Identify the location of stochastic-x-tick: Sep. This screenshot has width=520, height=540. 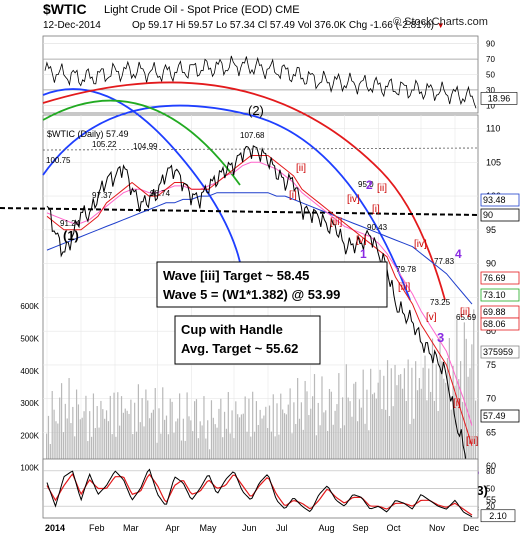
(361, 528).